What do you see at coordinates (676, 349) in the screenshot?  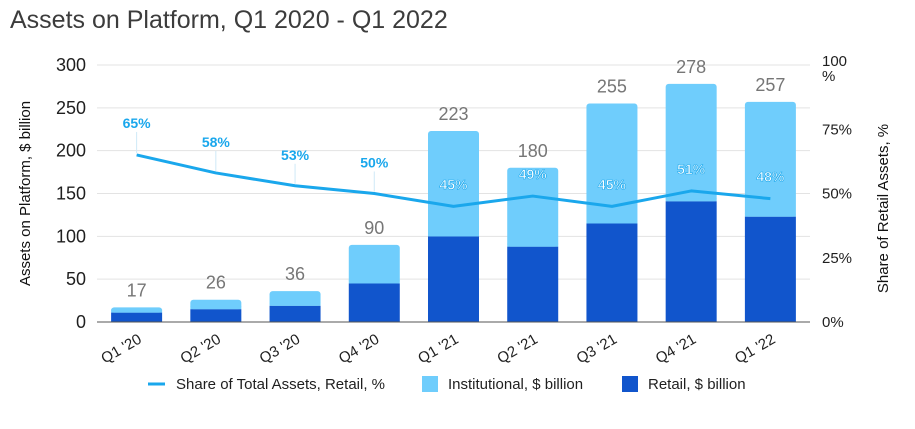 I see `x-tick-label: Q4 '21` at bounding box center [676, 349].